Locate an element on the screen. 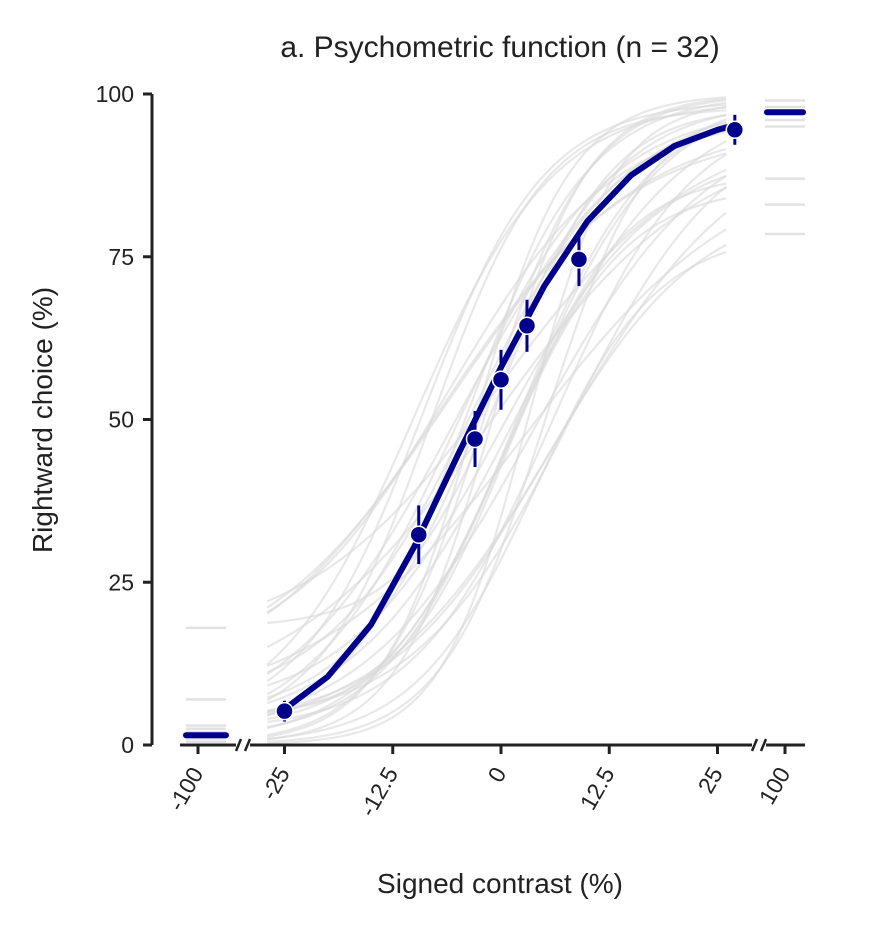  y-tick-label-2: 50 is located at coordinates (121, 420).